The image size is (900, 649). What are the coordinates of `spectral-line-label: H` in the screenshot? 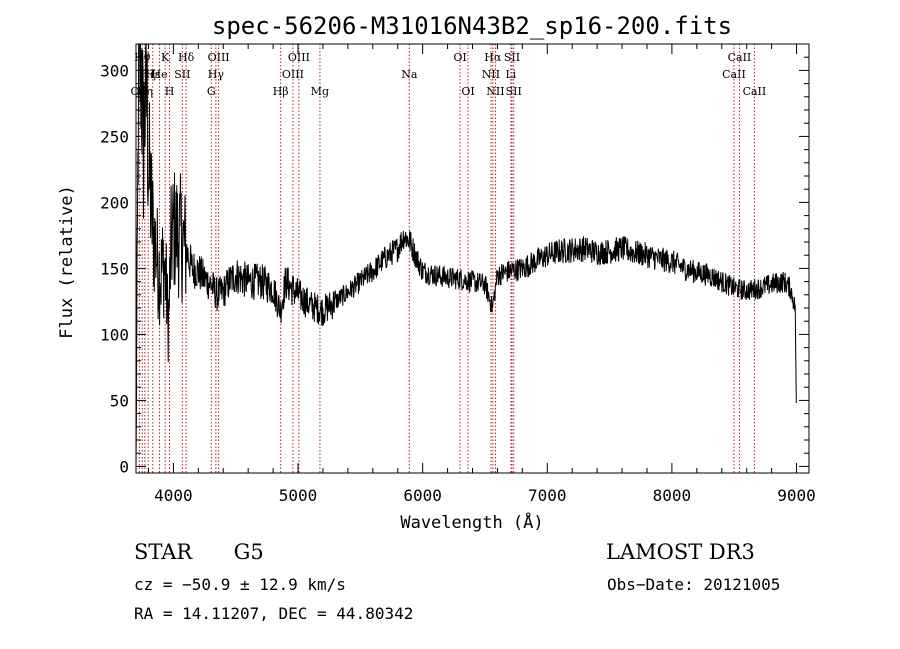 It's located at (170, 91).